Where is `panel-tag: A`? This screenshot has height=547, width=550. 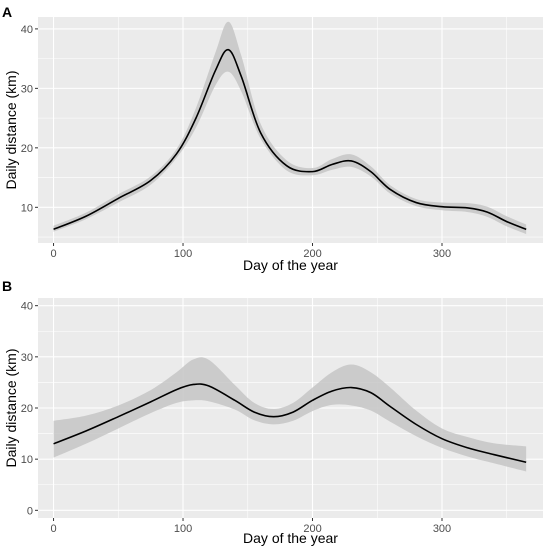
panel-tag: A is located at coordinates (7, 12).